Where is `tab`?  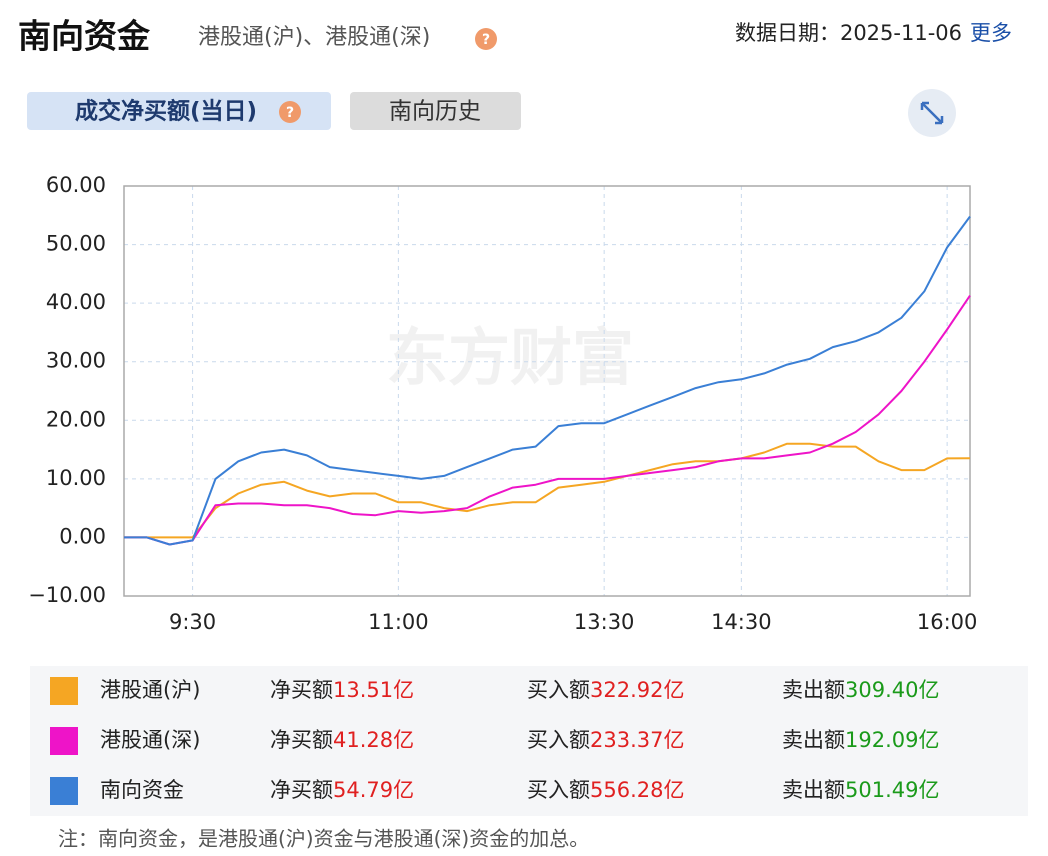 tab is located at coordinates (435, 111).